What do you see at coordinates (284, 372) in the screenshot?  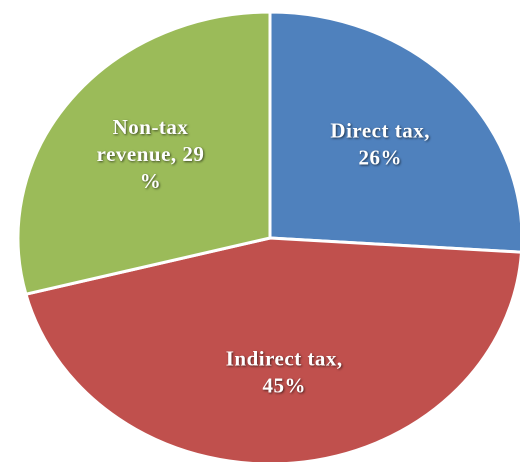 I see `slice-label: Indirect tax, 45%` at bounding box center [284, 372].